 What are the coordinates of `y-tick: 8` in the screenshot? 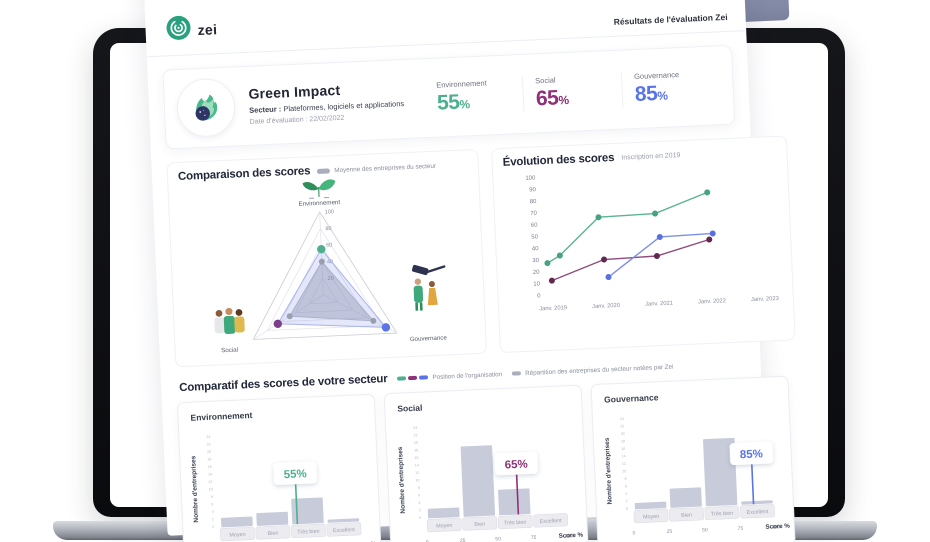 It's located at (419, 488).